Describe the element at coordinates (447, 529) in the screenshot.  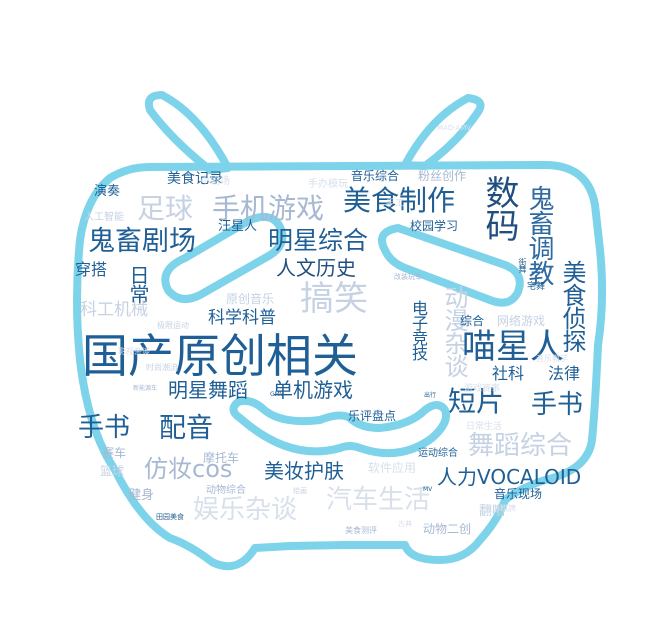
I see `word-cloud-term: 动物二创` at that location.